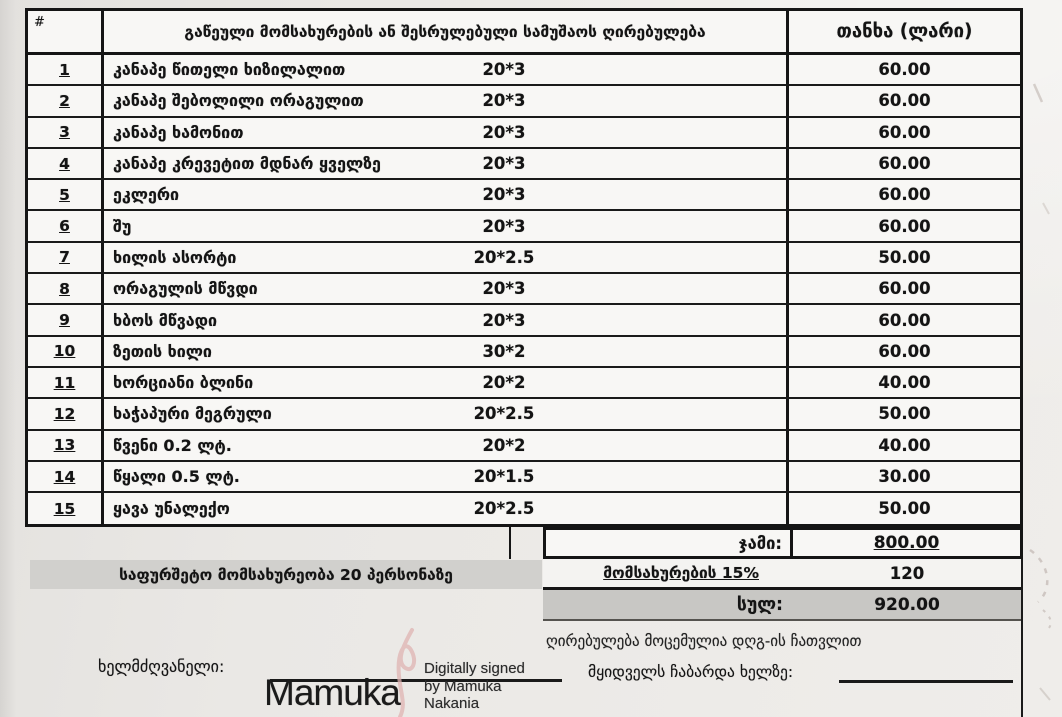 The image size is (1062, 717). What do you see at coordinates (510, 543) in the screenshot?
I see `table-stub-line` at bounding box center [510, 543].